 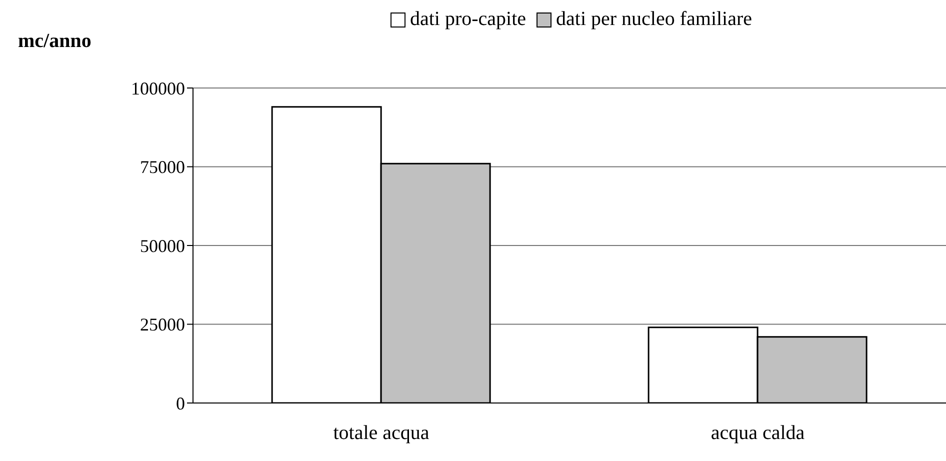 I want to click on x-tick-label: acqua calda, so click(x=757, y=433).